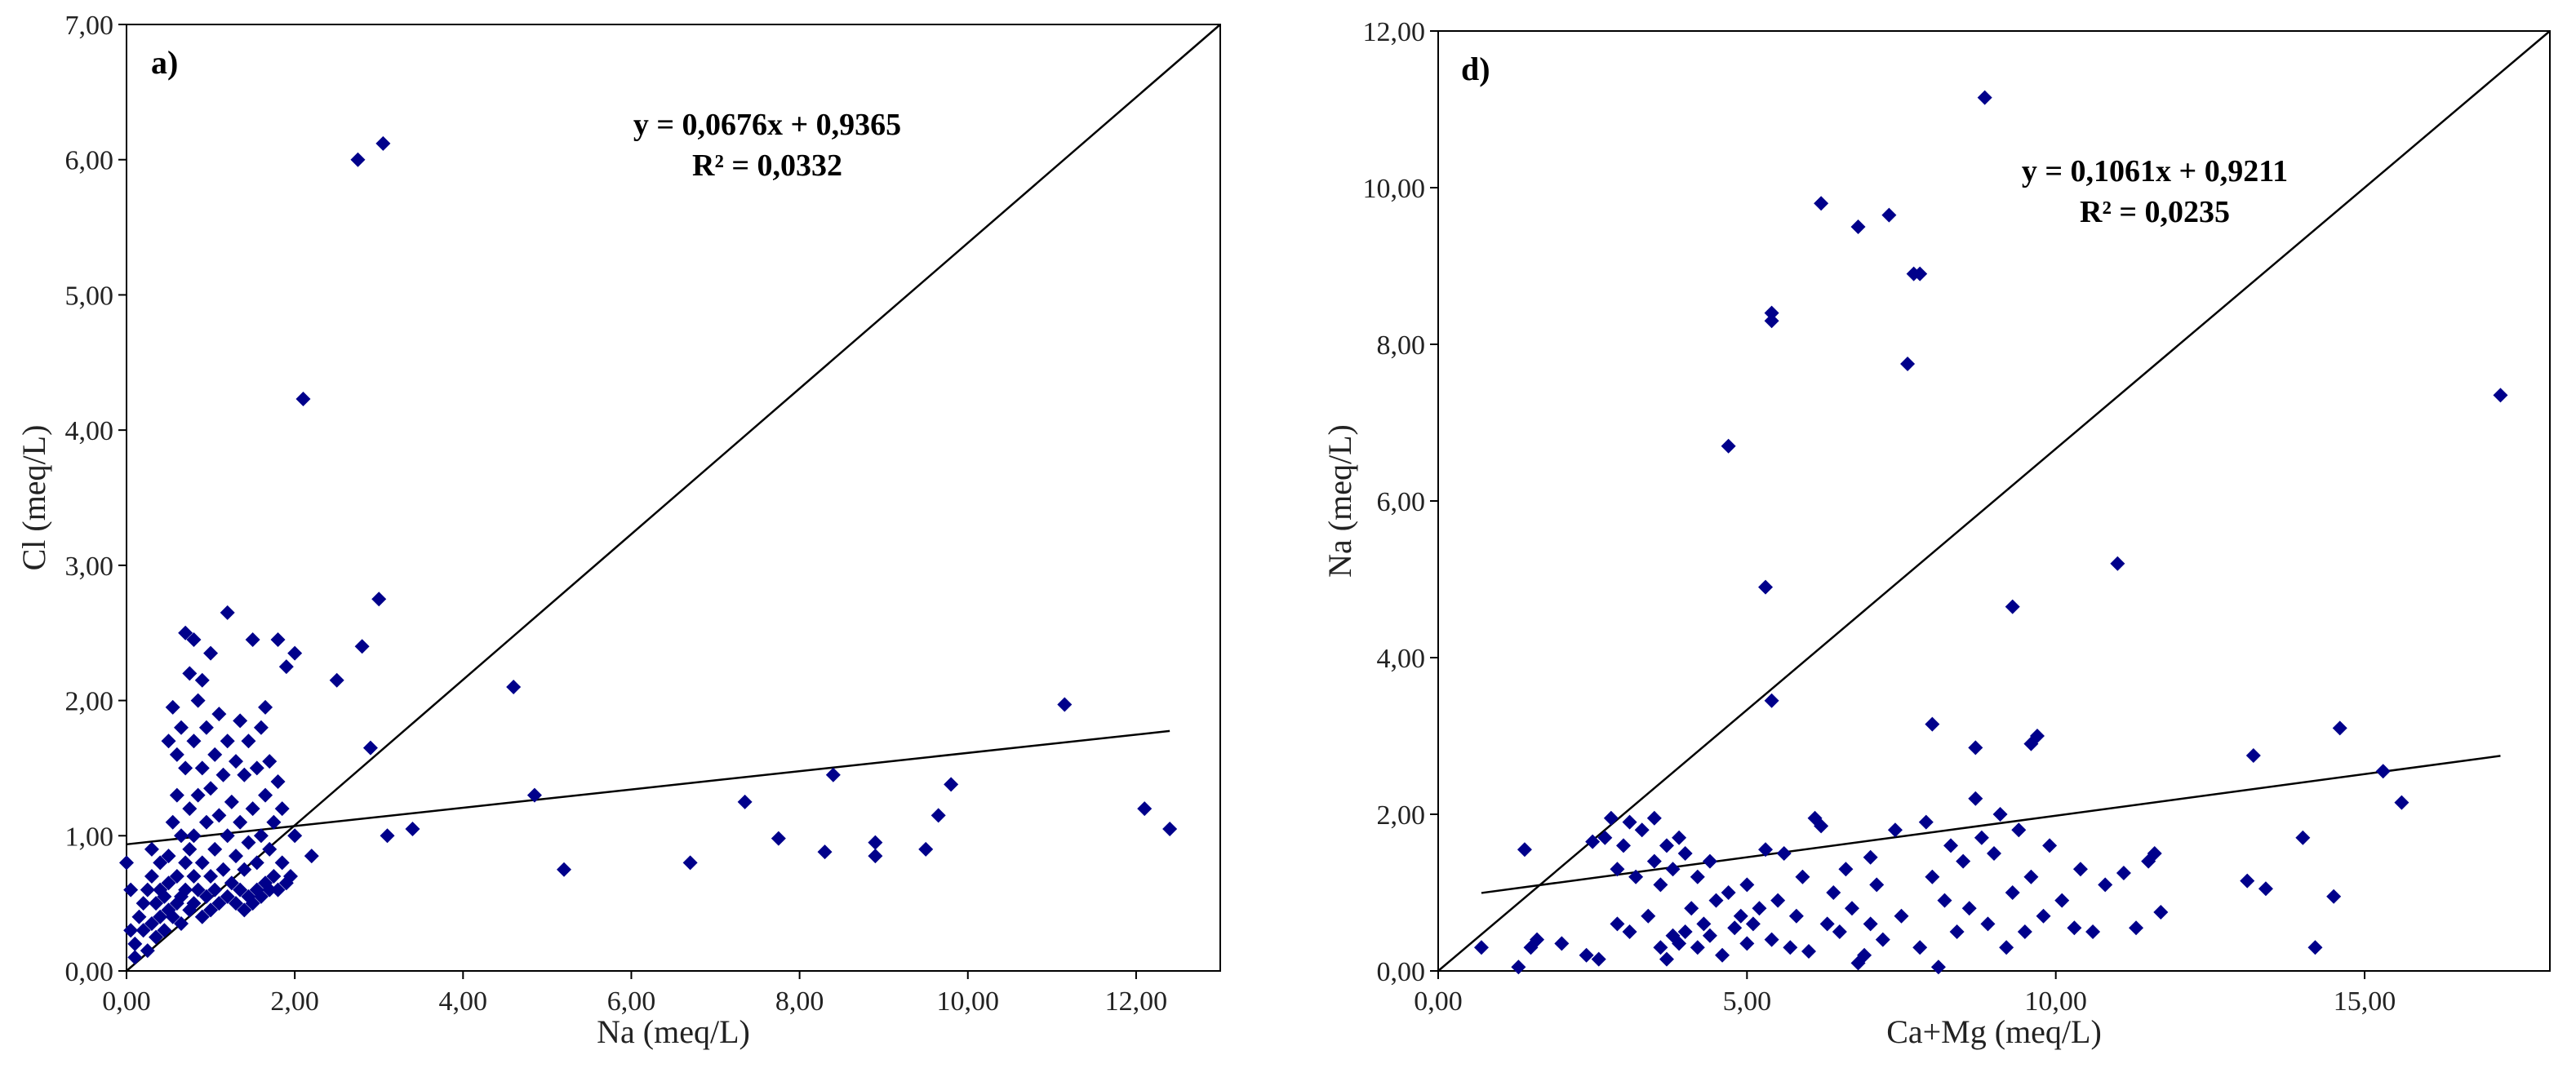 The height and width of the screenshot is (1077, 2576). What do you see at coordinates (1991, 824) in the screenshot?
I see `trendline` at bounding box center [1991, 824].